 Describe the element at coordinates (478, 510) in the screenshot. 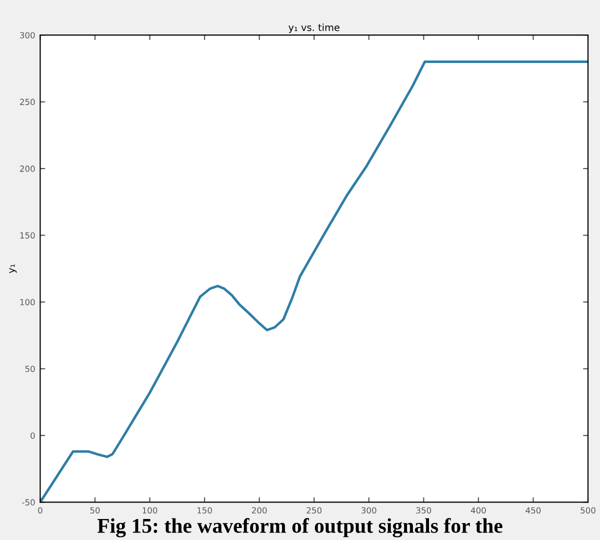

I see `x-tick-label: 400` at that location.